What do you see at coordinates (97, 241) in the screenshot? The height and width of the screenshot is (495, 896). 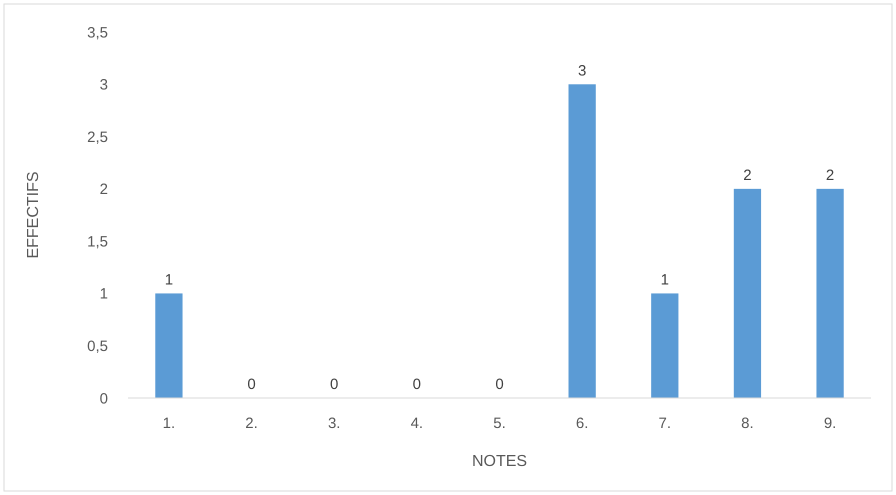 I see `y-tick-label: 1,5` at bounding box center [97, 241].